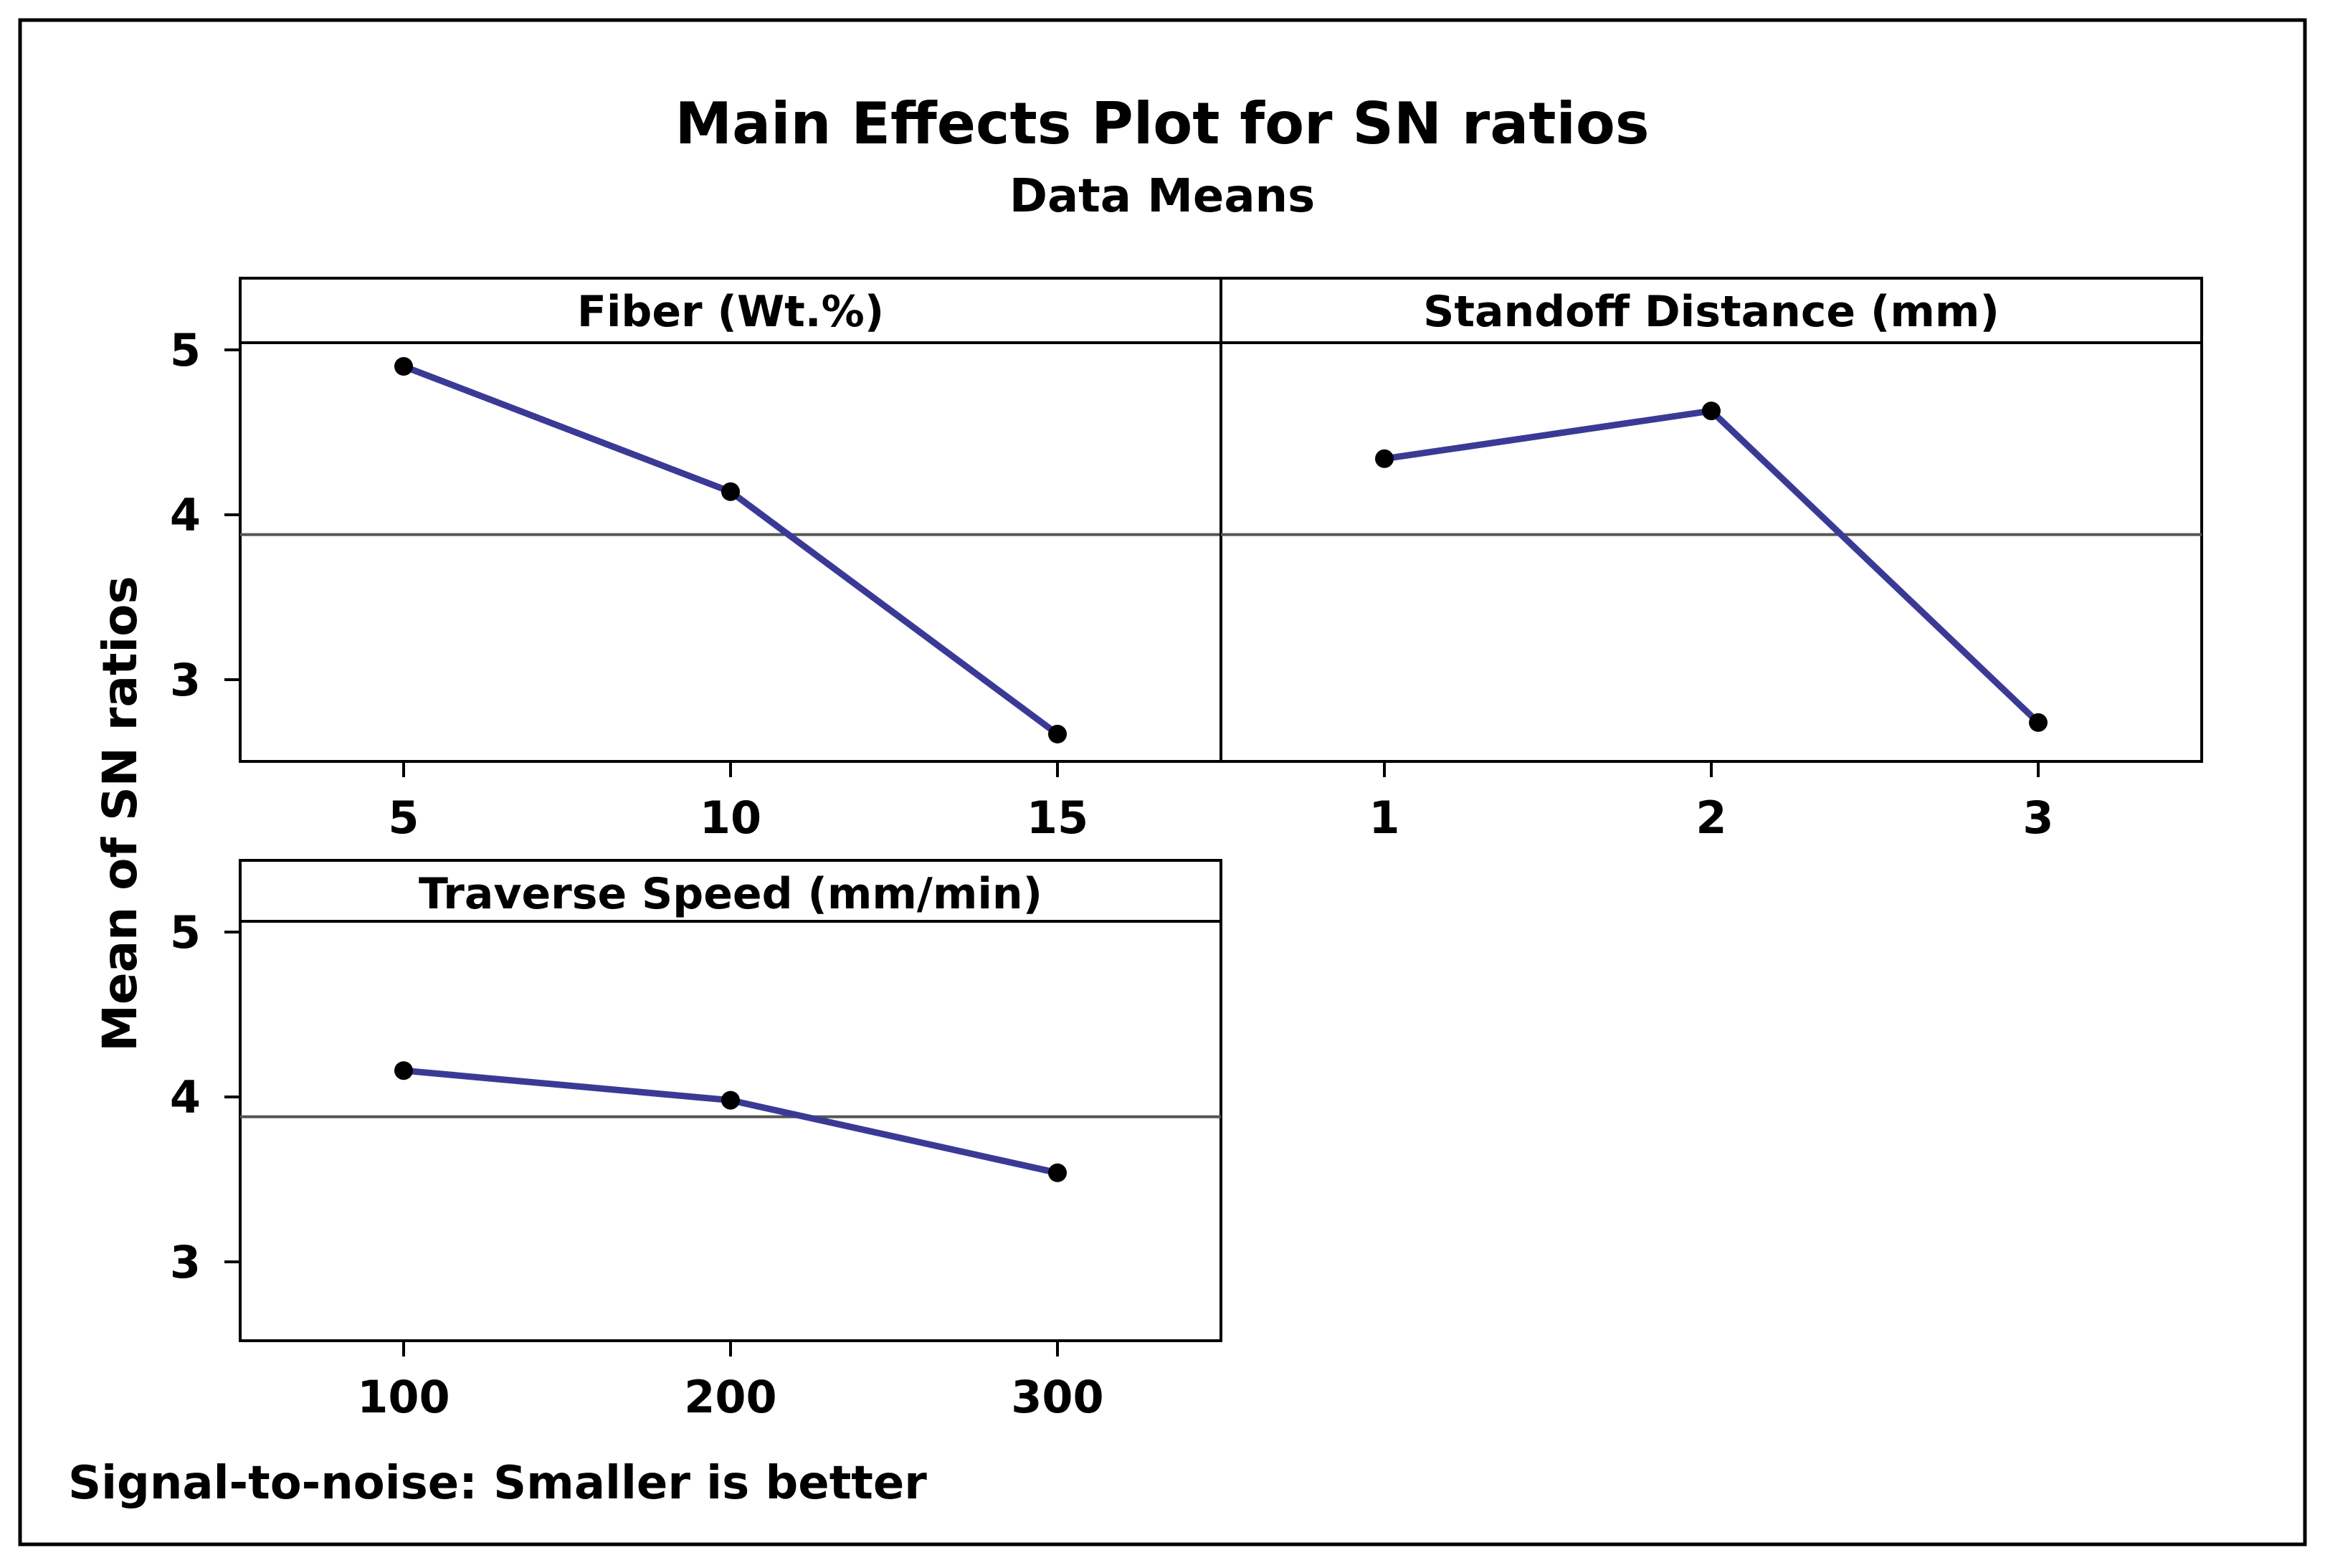 This screenshot has height=1568, width=2325. Describe the element at coordinates (185, 680) in the screenshot. I see `panel-1-ytick-label-3: 3` at that location.